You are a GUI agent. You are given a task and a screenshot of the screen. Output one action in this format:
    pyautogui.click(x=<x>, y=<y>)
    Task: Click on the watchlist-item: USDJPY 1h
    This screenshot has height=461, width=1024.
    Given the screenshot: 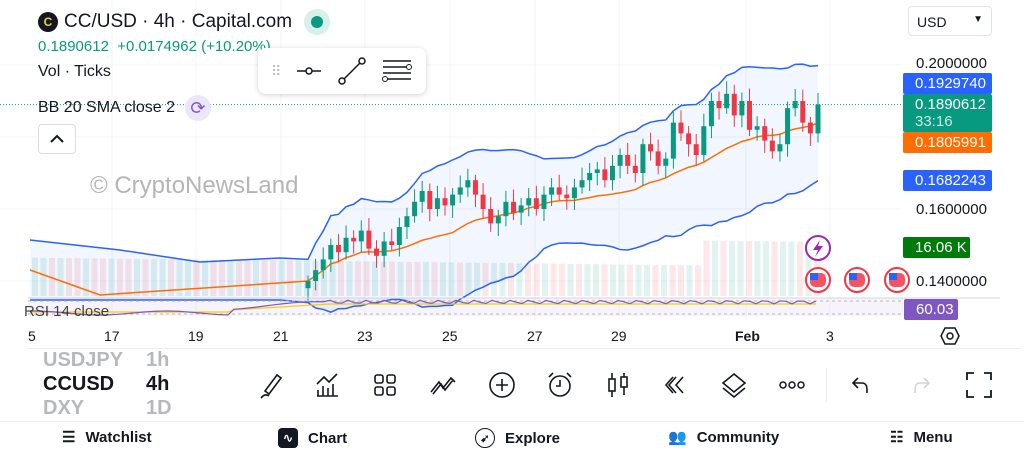 What is the action you would take?
    pyautogui.click(x=106, y=360)
    